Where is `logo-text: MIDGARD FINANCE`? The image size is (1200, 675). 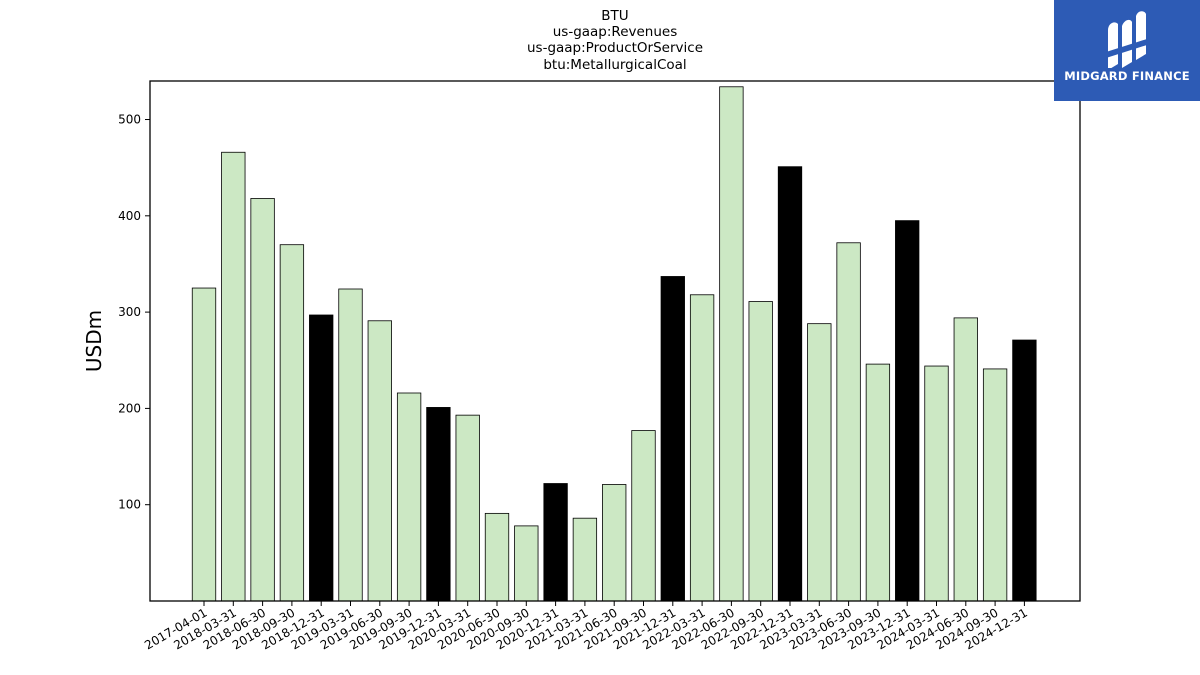
logo-text: MIDGARD FINANCE is located at coordinates (1127, 76).